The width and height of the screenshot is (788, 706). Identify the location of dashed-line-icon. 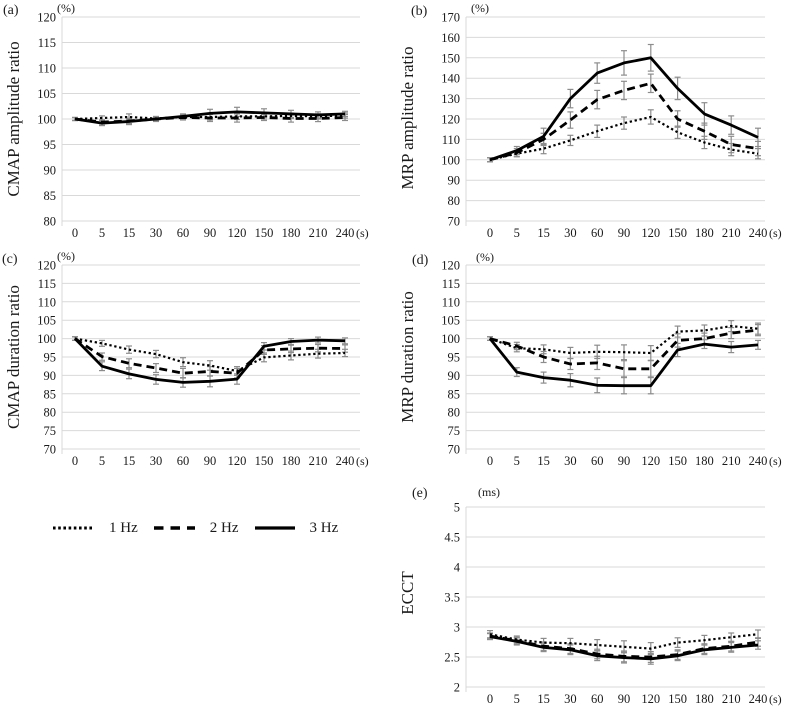
(174, 528).